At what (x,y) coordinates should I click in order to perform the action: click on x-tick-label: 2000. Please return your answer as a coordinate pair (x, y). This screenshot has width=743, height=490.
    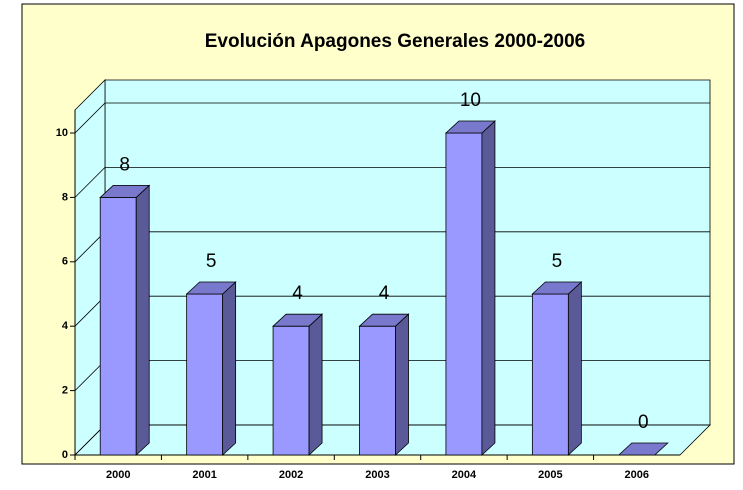
    Looking at the image, I should click on (118, 475).